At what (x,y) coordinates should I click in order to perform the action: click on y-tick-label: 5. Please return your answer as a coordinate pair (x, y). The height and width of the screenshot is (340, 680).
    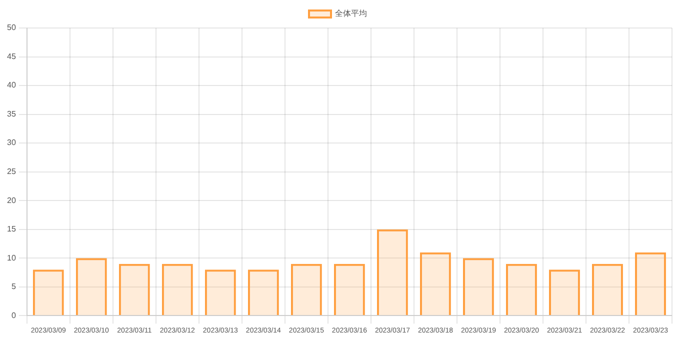
    Looking at the image, I should click on (13, 287).